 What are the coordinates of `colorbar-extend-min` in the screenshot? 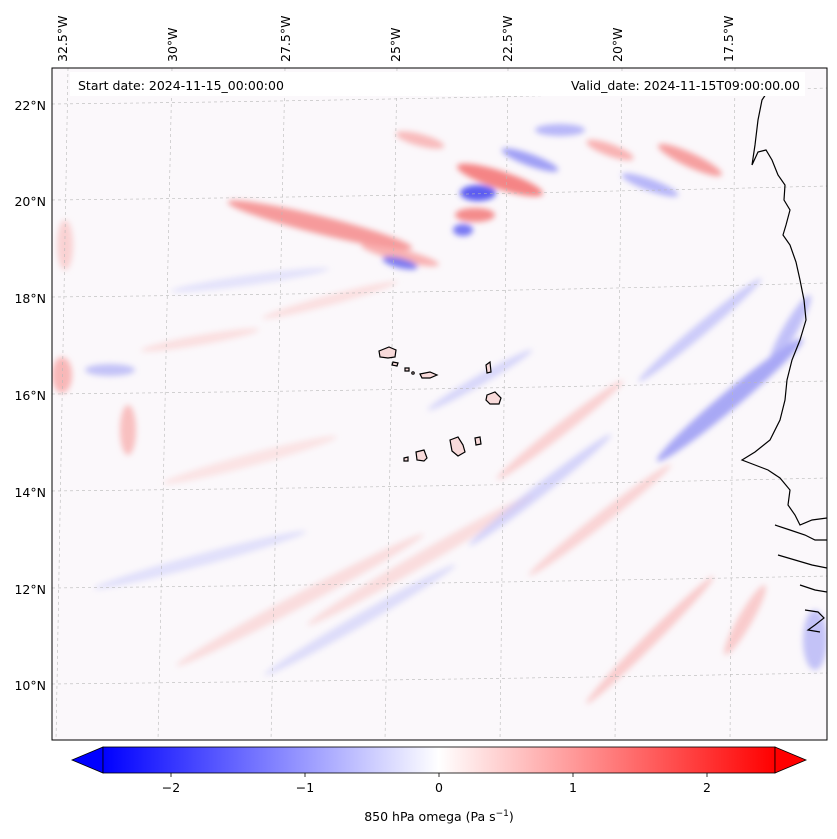 It's located at (87, 760).